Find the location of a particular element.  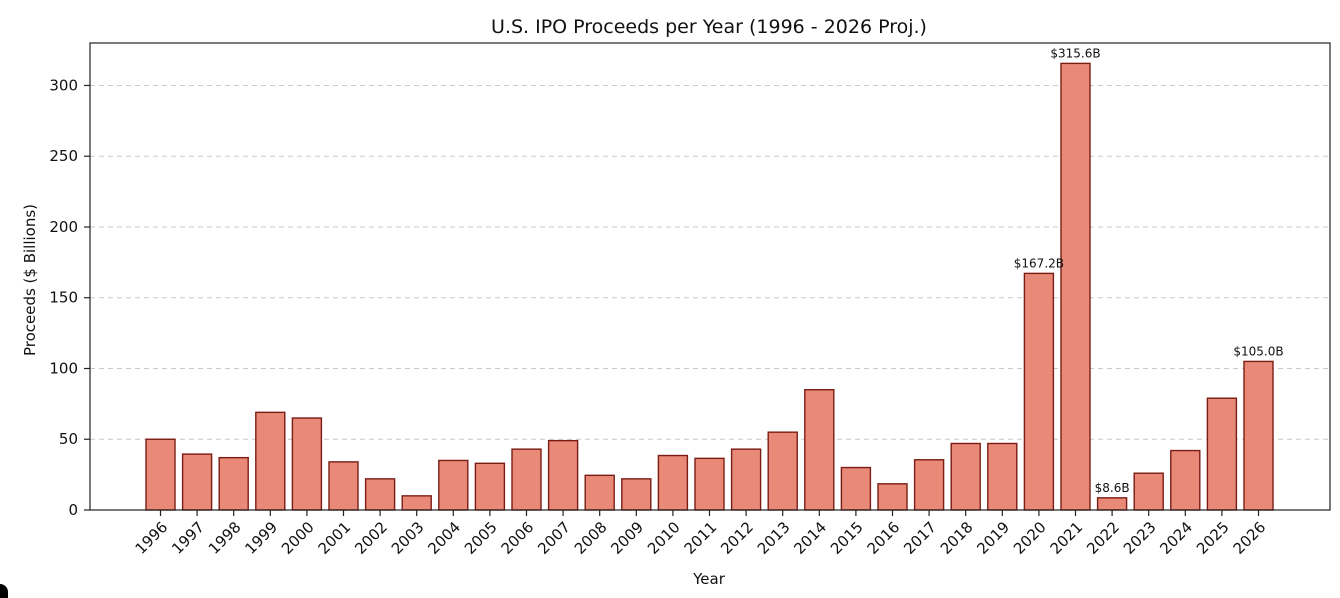

x-tick-label: 2003 is located at coordinates (408, 538).